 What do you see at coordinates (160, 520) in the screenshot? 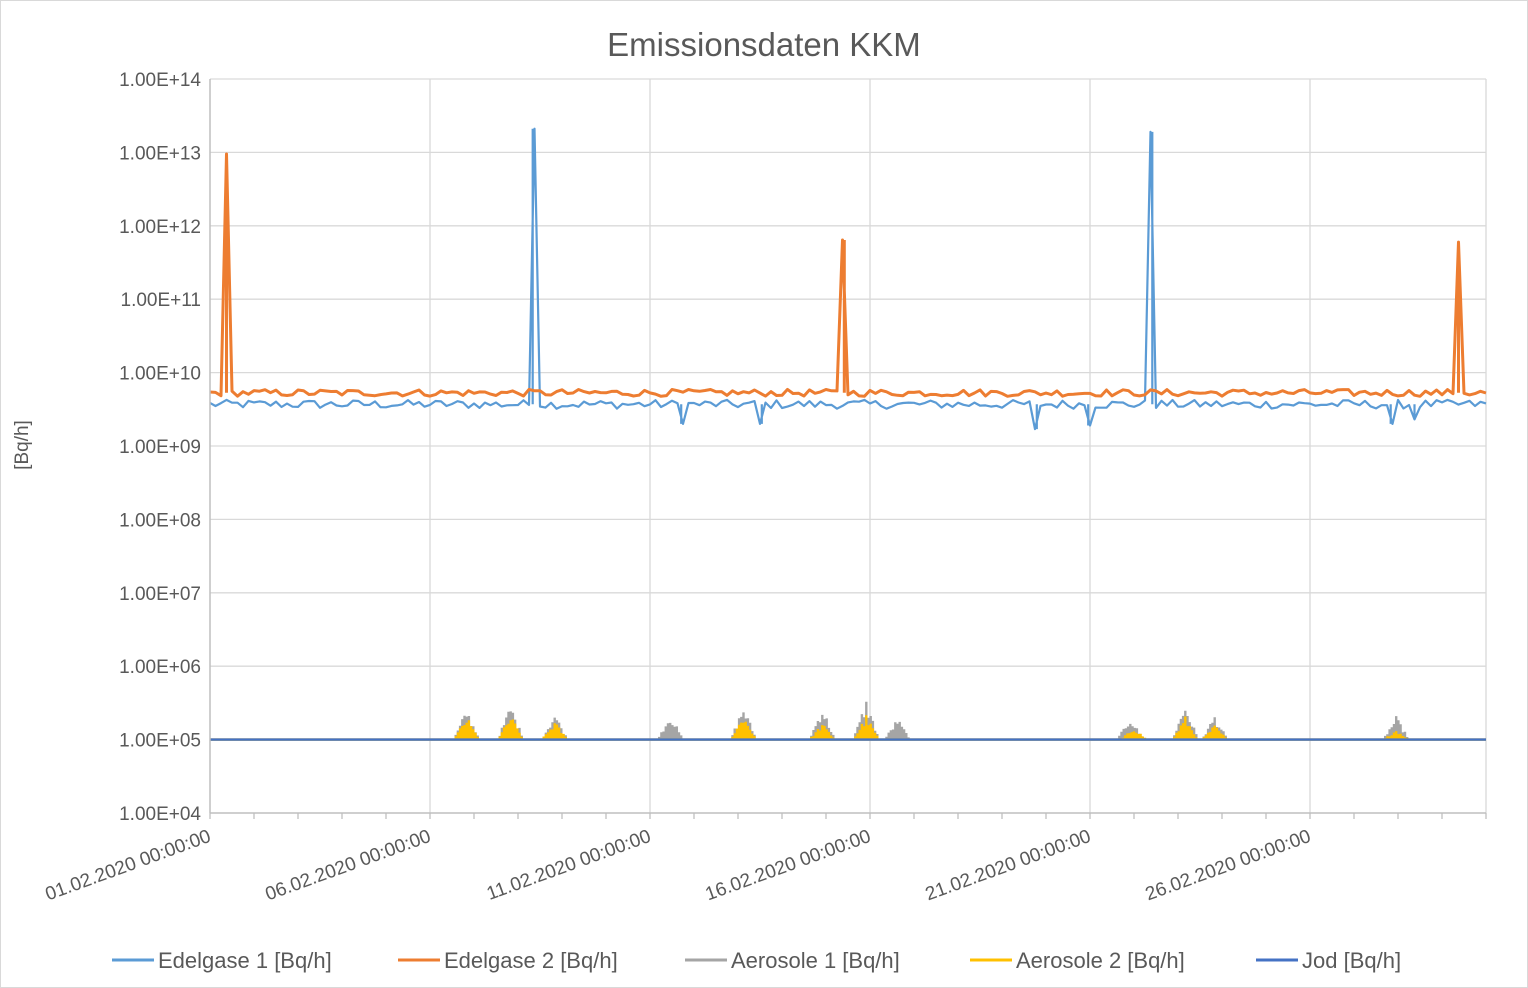
I see `y-tick-label: 1.00E+08` at bounding box center [160, 520].